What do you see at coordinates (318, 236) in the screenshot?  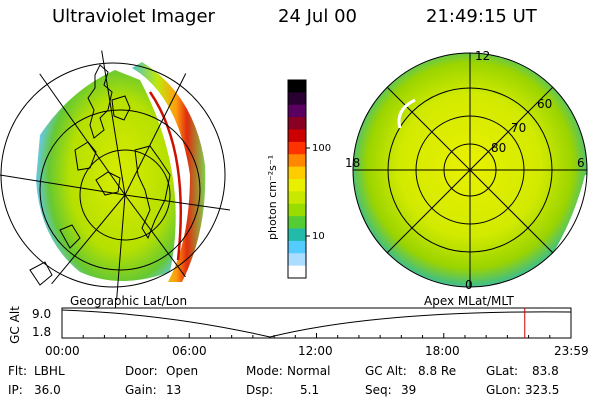 I see `colorbar-tick-10: 10` at bounding box center [318, 236].